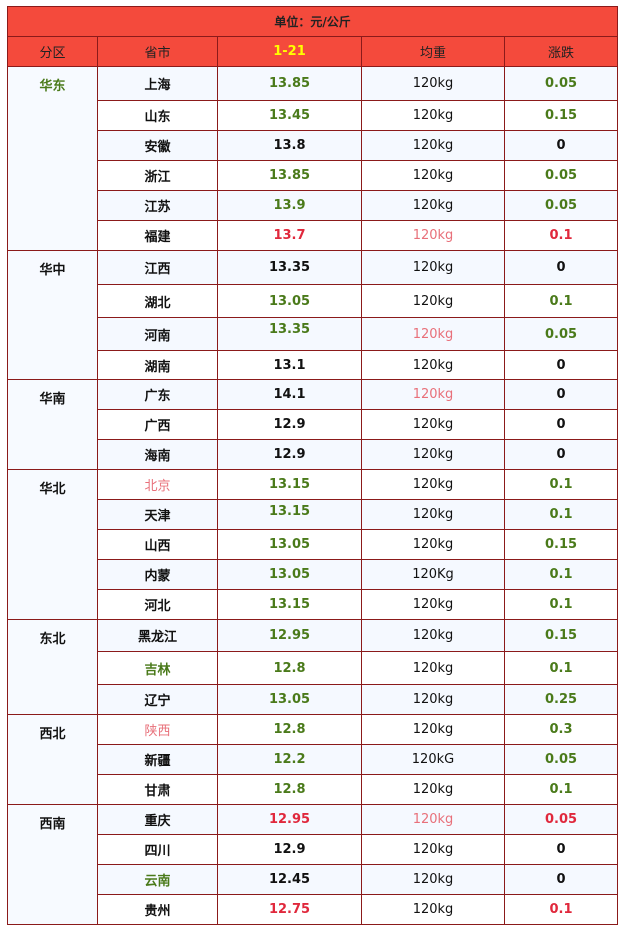 The height and width of the screenshot is (932, 622). What do you see at coordinates (52, 424) in the screenshot?
I see `region-cell: 华南` at bounding box center [52, 424].